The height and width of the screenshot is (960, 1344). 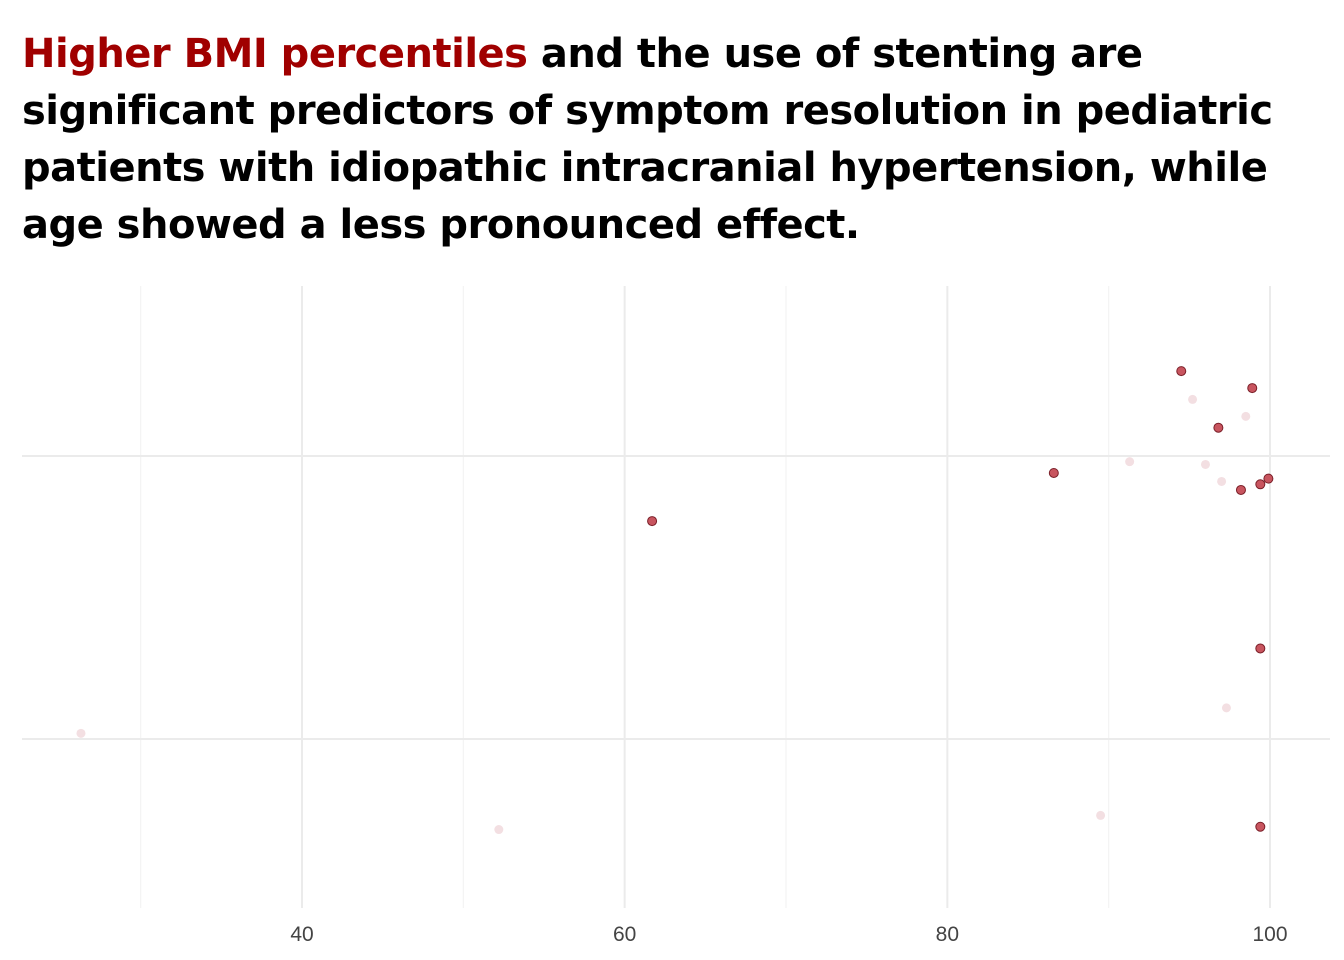 I want to click on x-tick-label: 60, so click(x=624, y=934).